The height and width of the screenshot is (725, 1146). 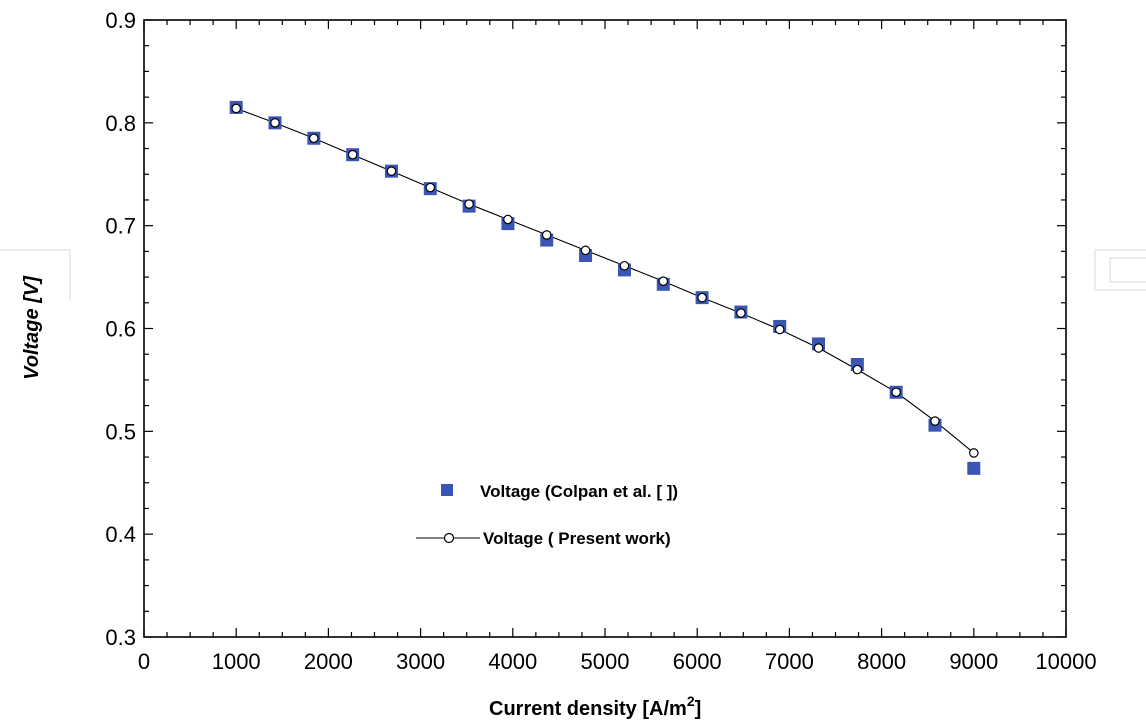 What do you see at coordinates (447, 490) in the screenshot?
I see `legend-marker-colpan` at bounding box center [447, 490].